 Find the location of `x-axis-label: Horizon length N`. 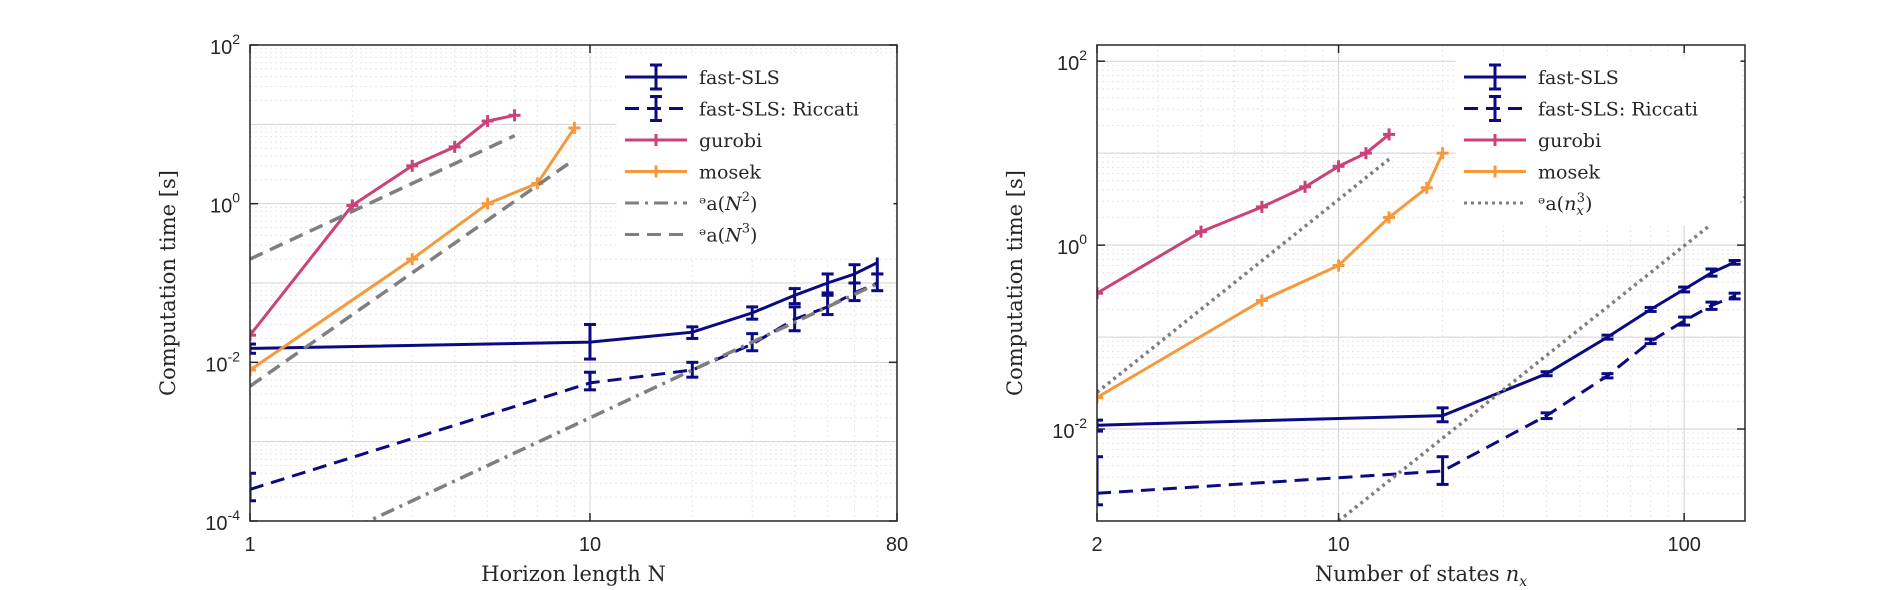

x-axis-label: Horizon length N is located at coordinates (573, 574).